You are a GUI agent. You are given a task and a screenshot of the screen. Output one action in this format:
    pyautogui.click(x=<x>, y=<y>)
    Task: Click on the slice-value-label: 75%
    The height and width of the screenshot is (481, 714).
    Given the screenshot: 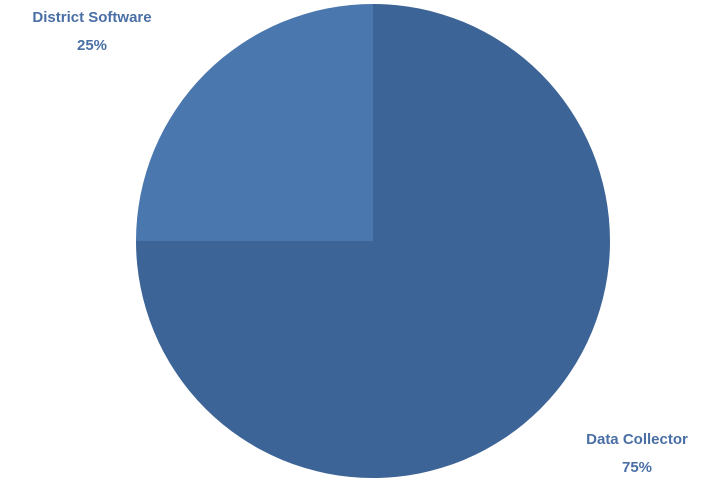 What is the action you would take?
    pyautogui.click(x=637, y=467)
    